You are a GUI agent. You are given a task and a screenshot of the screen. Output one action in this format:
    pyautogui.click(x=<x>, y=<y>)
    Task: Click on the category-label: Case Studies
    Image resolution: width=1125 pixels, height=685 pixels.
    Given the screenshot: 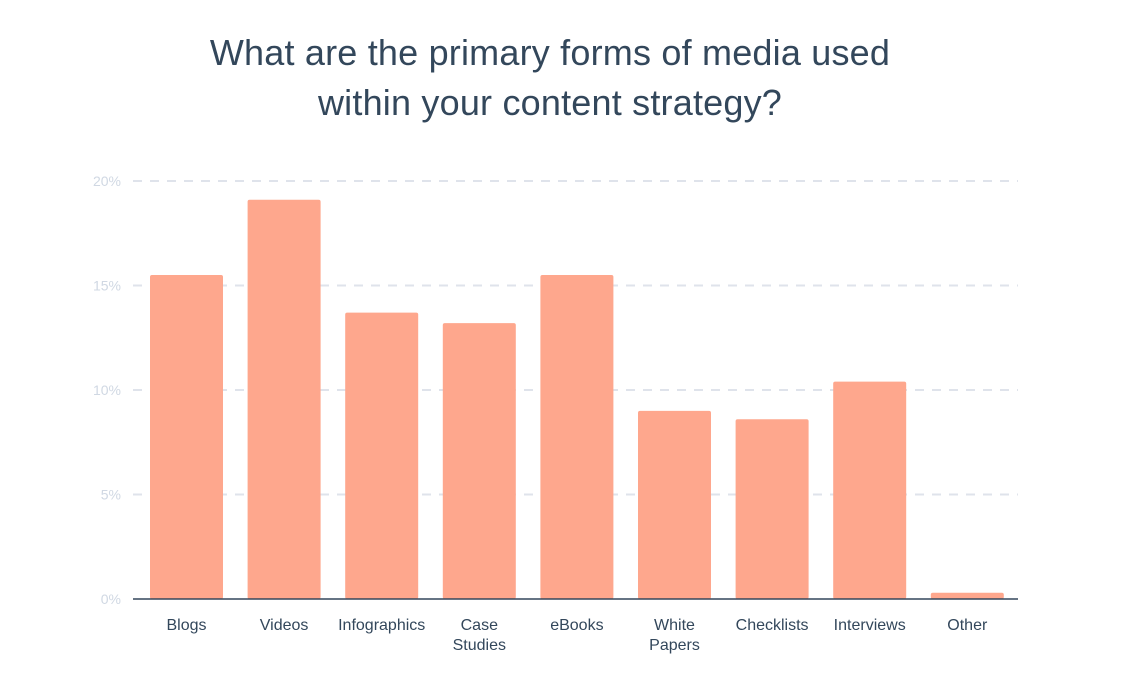 What is the action you would take?
    pyautogui.click(x=479, y=635)
    